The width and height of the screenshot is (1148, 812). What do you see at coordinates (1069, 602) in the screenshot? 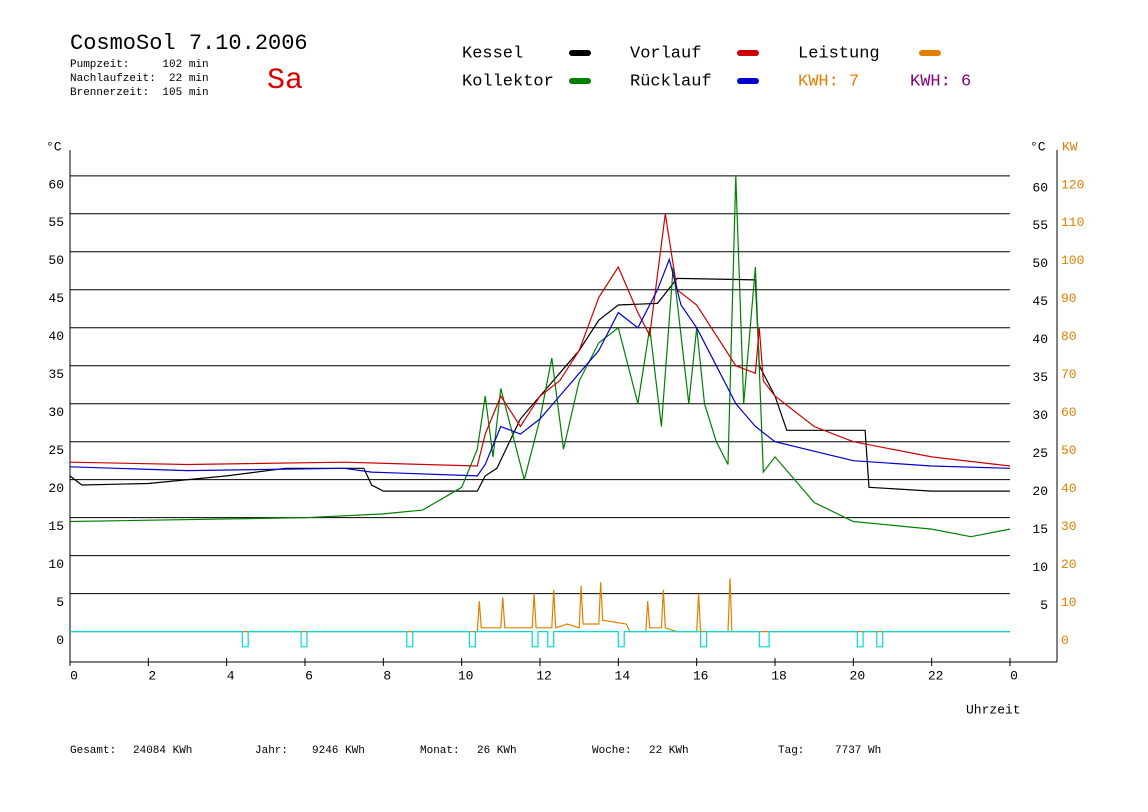
I see `y2-tick-label: 10` at bounding box center [1069, 602].